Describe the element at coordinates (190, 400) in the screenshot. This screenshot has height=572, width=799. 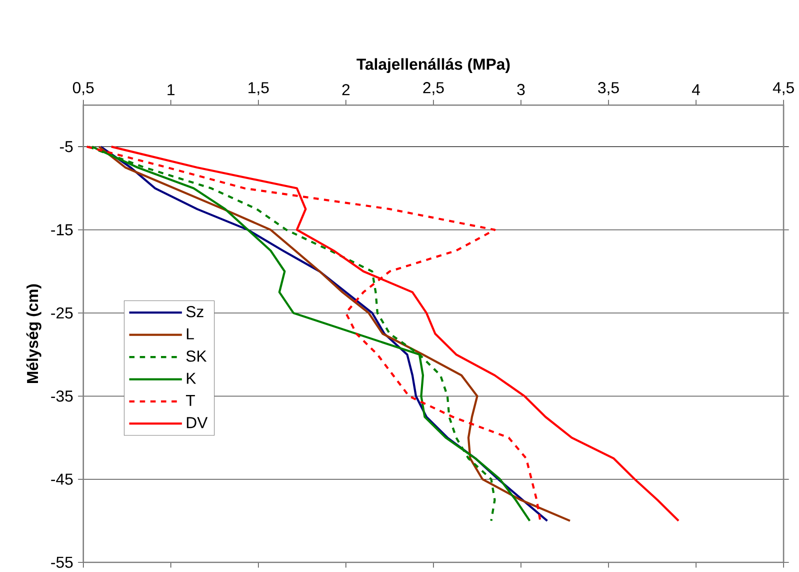
I see `legend-label: T` at that location.